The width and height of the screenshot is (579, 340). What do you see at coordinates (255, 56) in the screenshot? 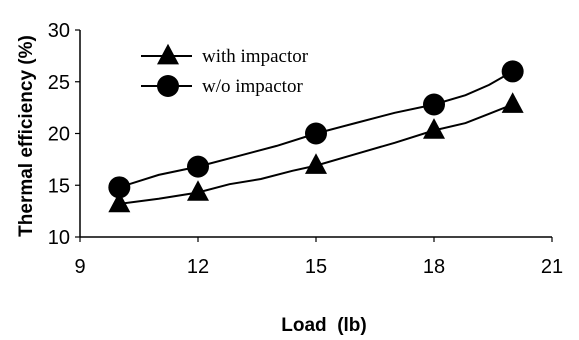
I see `legend-label-with-impactor: with impactor` at bounding box center [255, 56].